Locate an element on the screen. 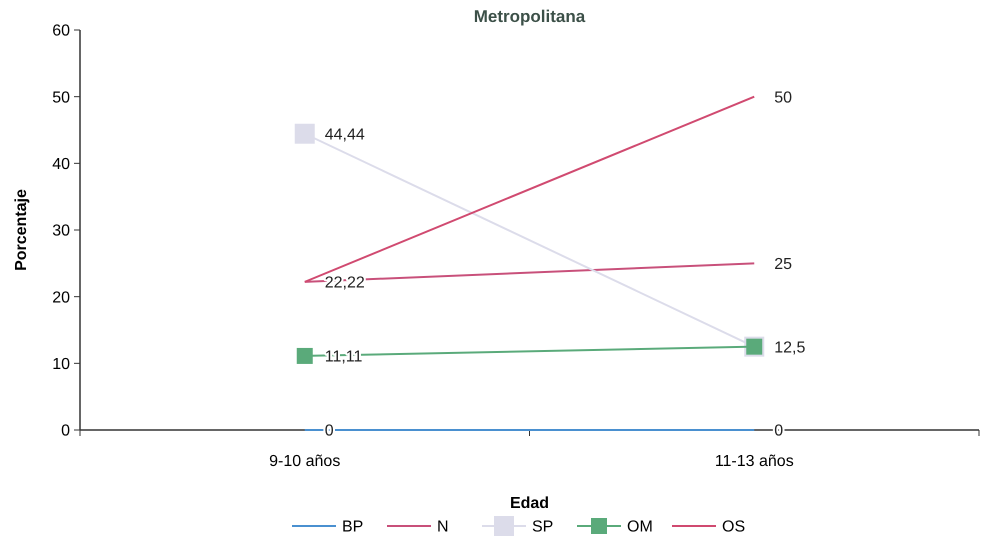  x-tick-label: 9-10 años is located at coordinates (304, 461).